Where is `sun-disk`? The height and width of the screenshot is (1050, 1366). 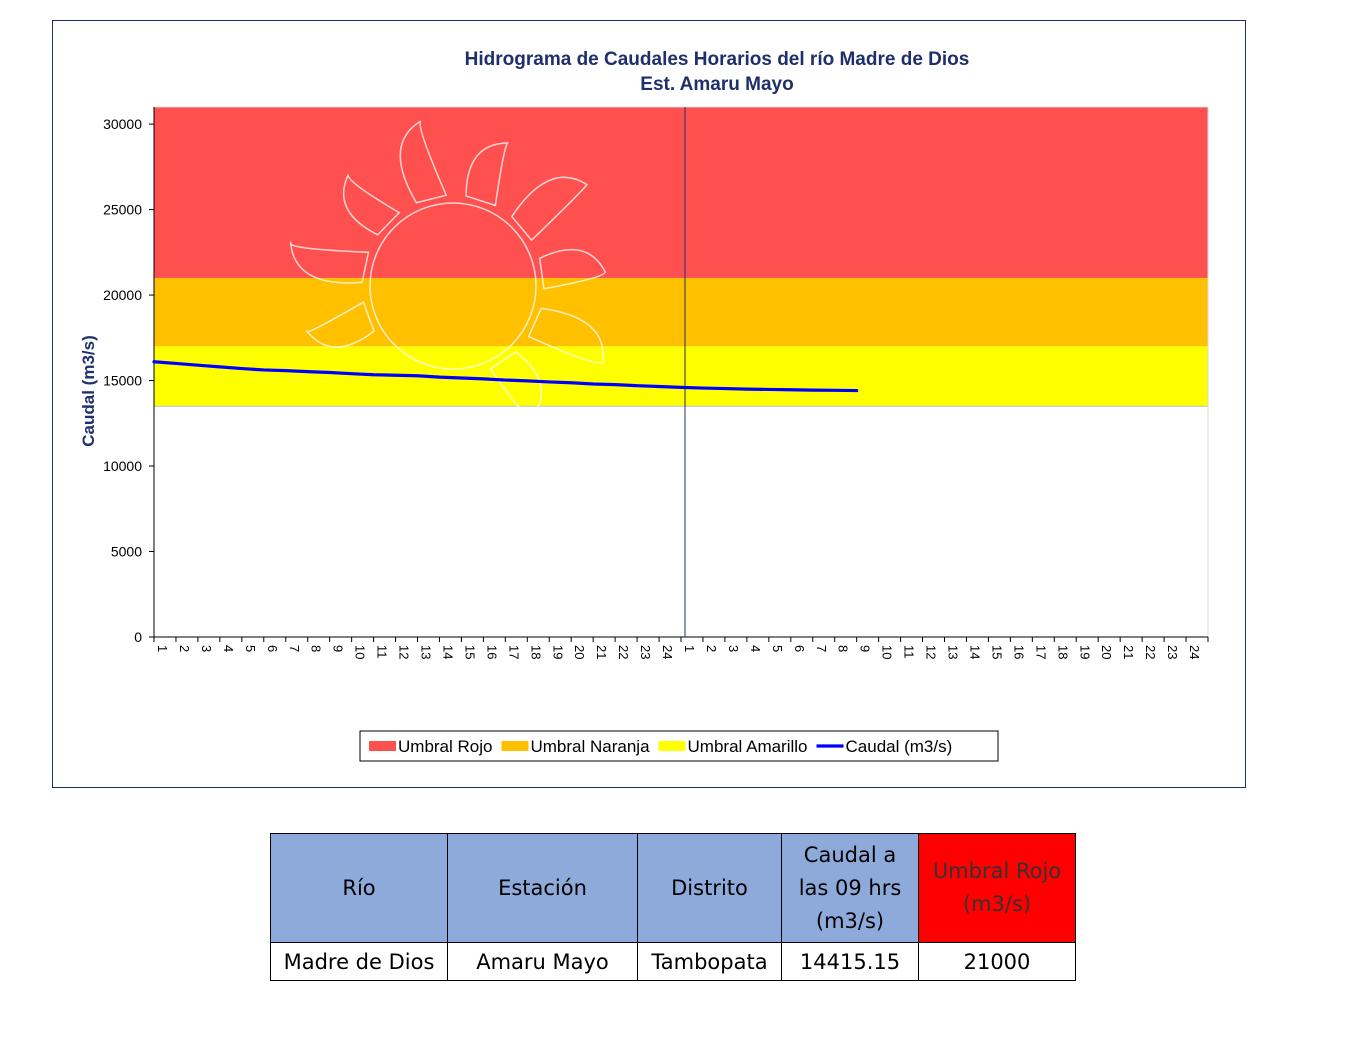
sun-disk is located at coordinates (453, 286).